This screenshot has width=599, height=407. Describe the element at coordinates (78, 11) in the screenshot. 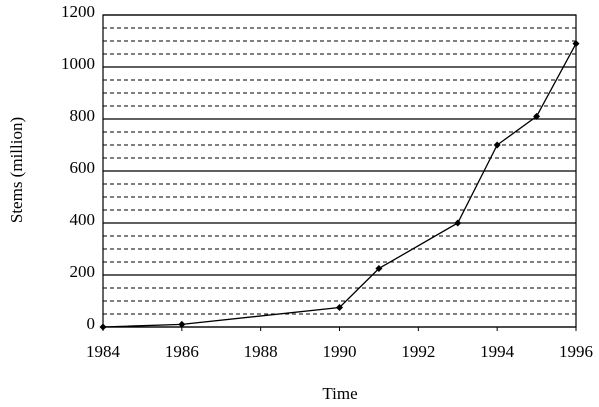

I see `y-tick-label: 1200` at that location.